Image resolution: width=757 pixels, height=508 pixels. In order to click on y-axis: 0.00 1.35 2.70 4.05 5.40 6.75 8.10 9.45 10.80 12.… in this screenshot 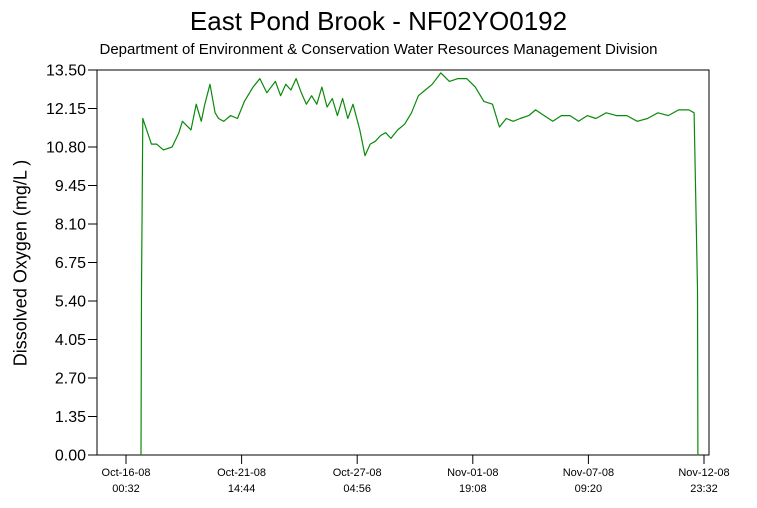, I will do `click(71, 264)`.